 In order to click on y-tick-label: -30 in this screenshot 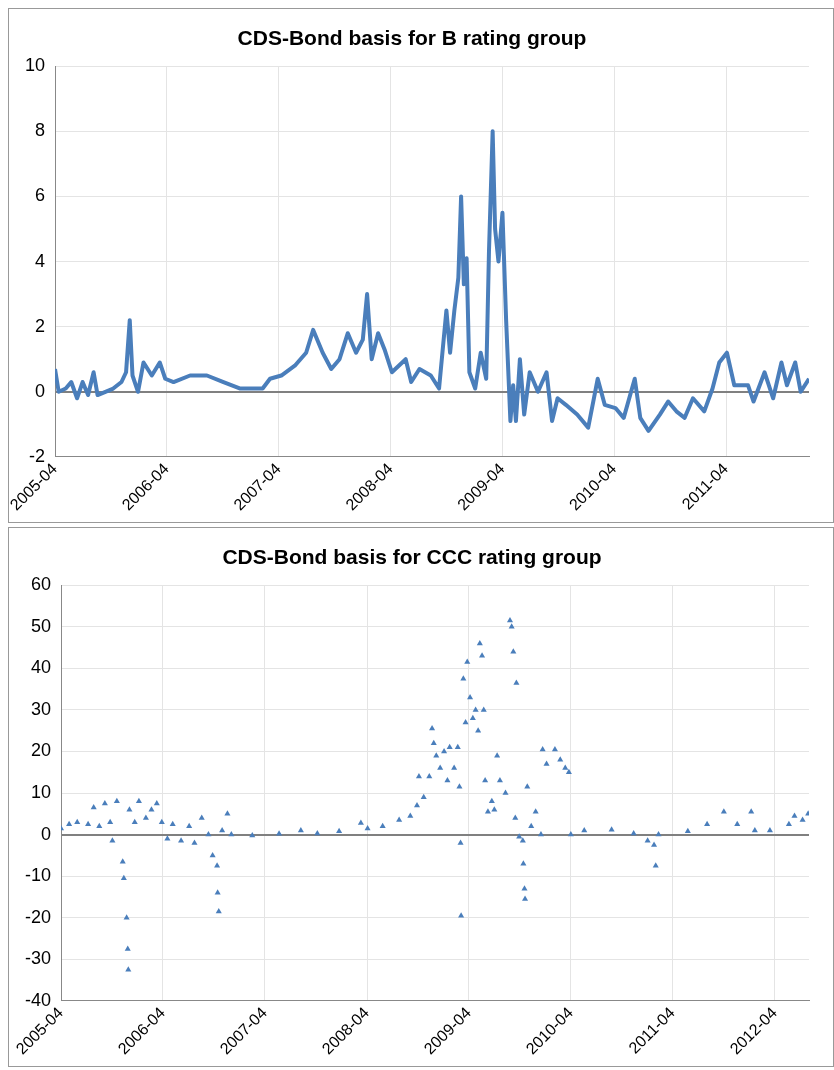, I will do `click(38, 958)`.